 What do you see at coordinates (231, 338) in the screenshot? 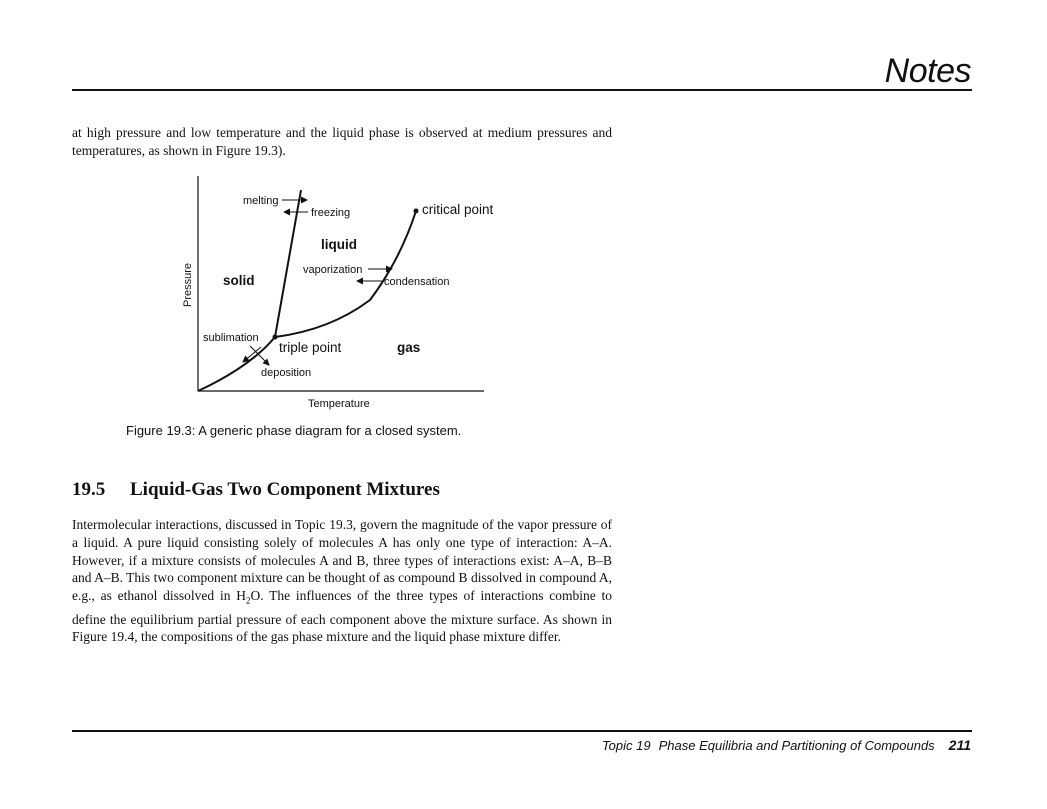
I see `sublimation-label: sublimation` at bounding box center [231, 338].